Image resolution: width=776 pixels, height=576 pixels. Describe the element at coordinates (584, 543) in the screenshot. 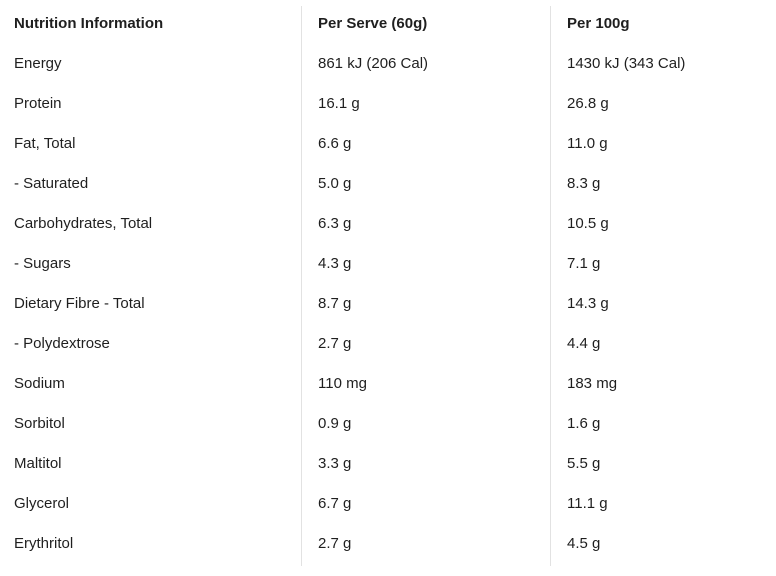

I see `per-100g-value: 4.5 g` at that location.